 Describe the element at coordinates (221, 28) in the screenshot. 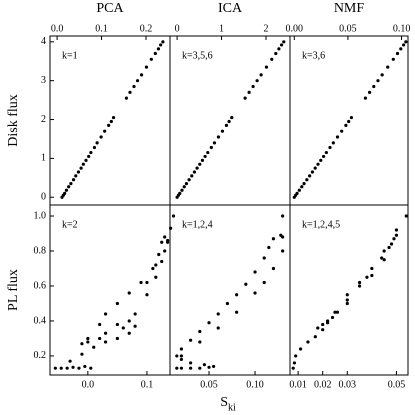

I see `x-tick-label: 1` at that location.